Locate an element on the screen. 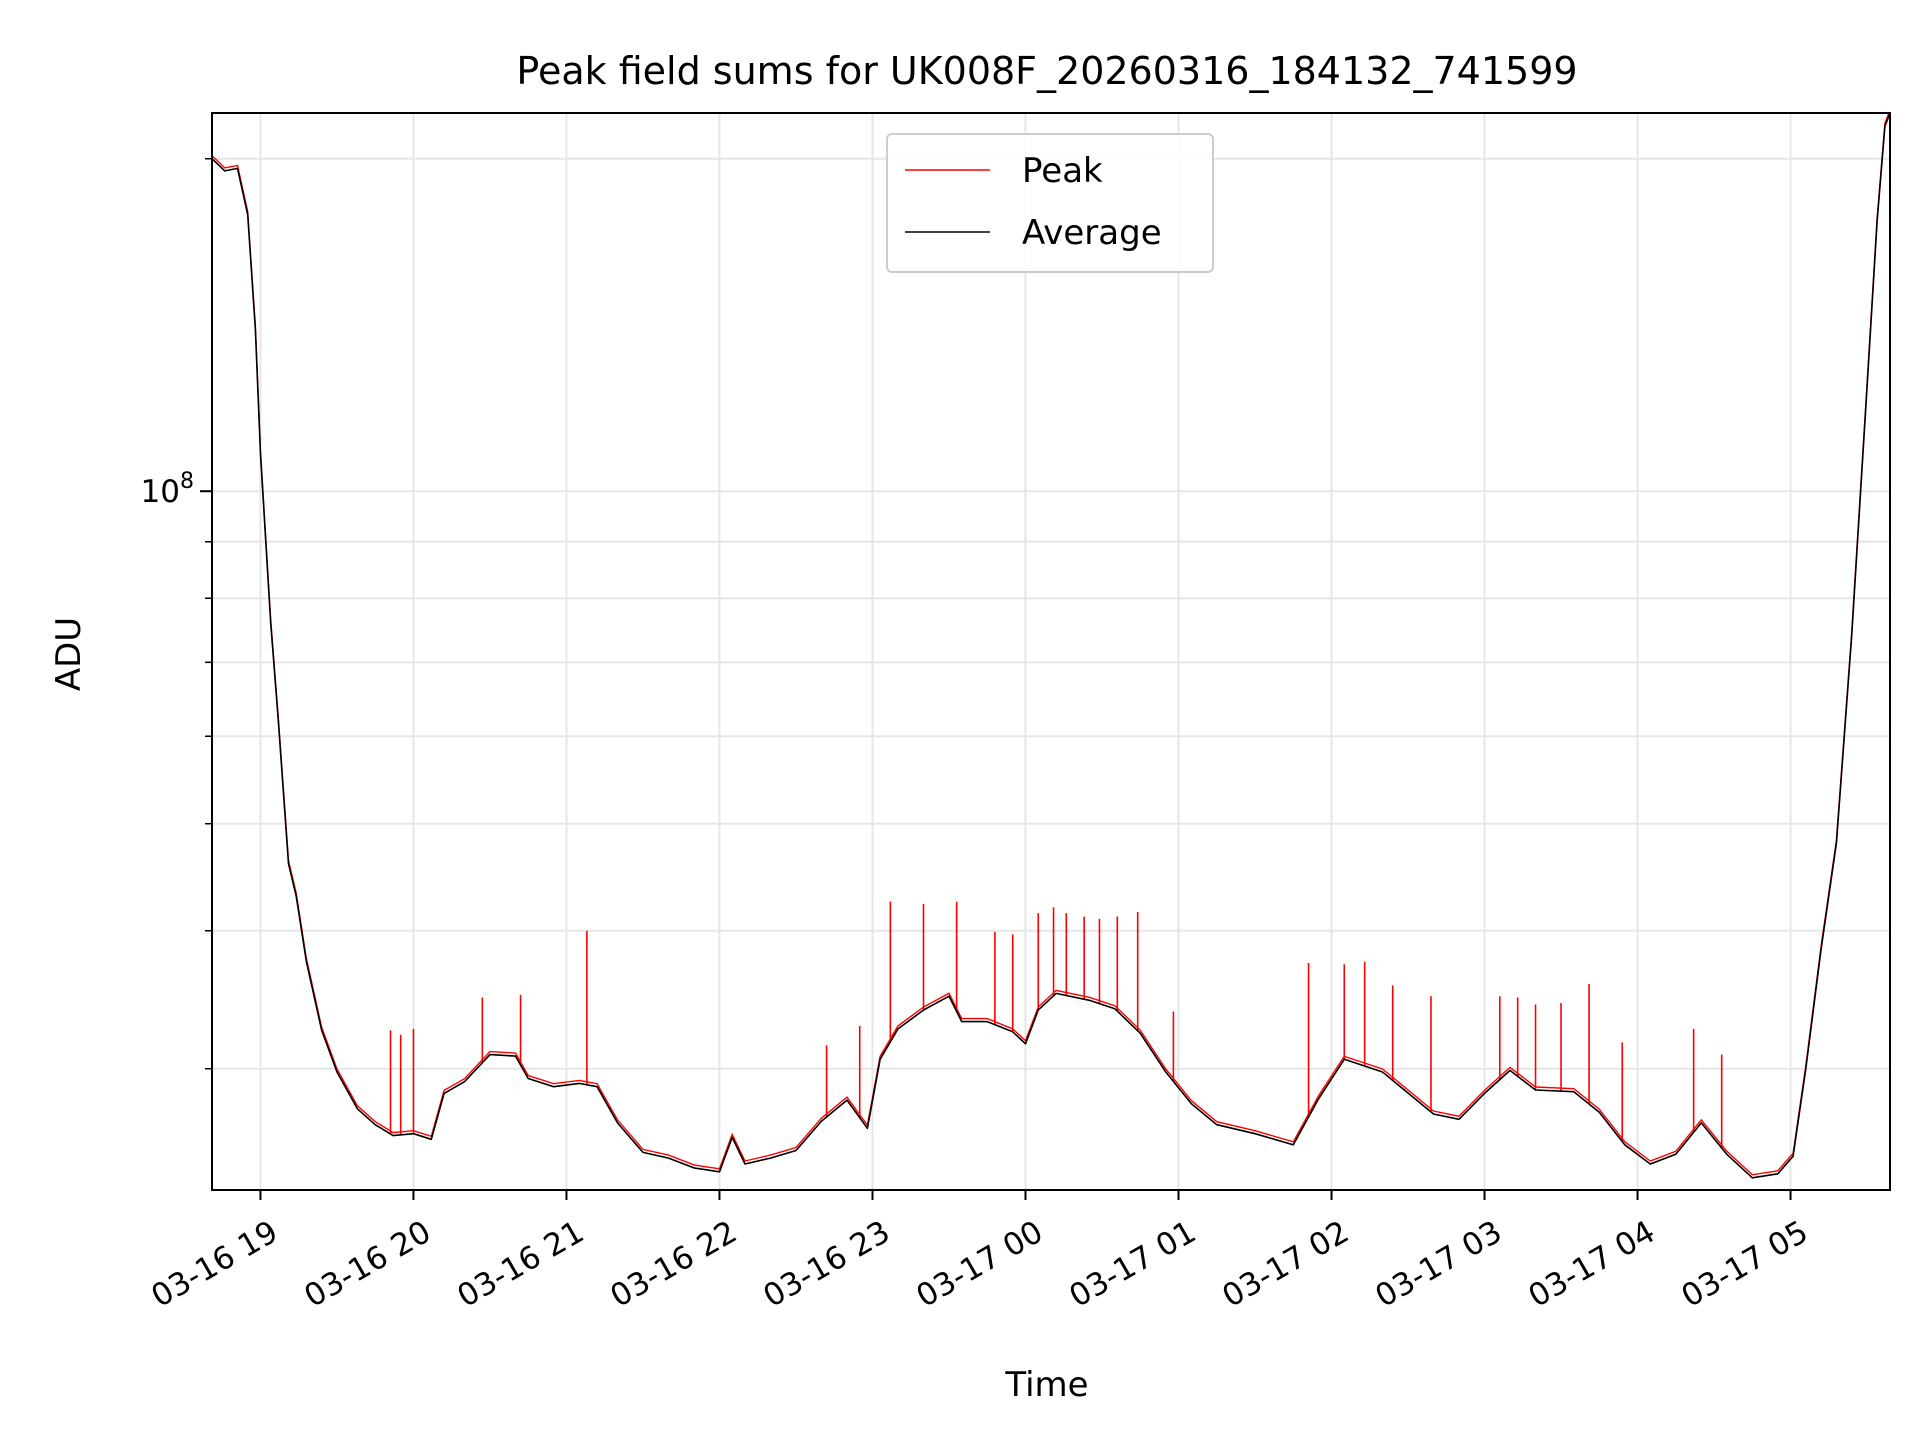 Image resolution: width=1920 pixels, height=1440 pixels. y-tick-label: 108 is located at coordinates (167, 489).